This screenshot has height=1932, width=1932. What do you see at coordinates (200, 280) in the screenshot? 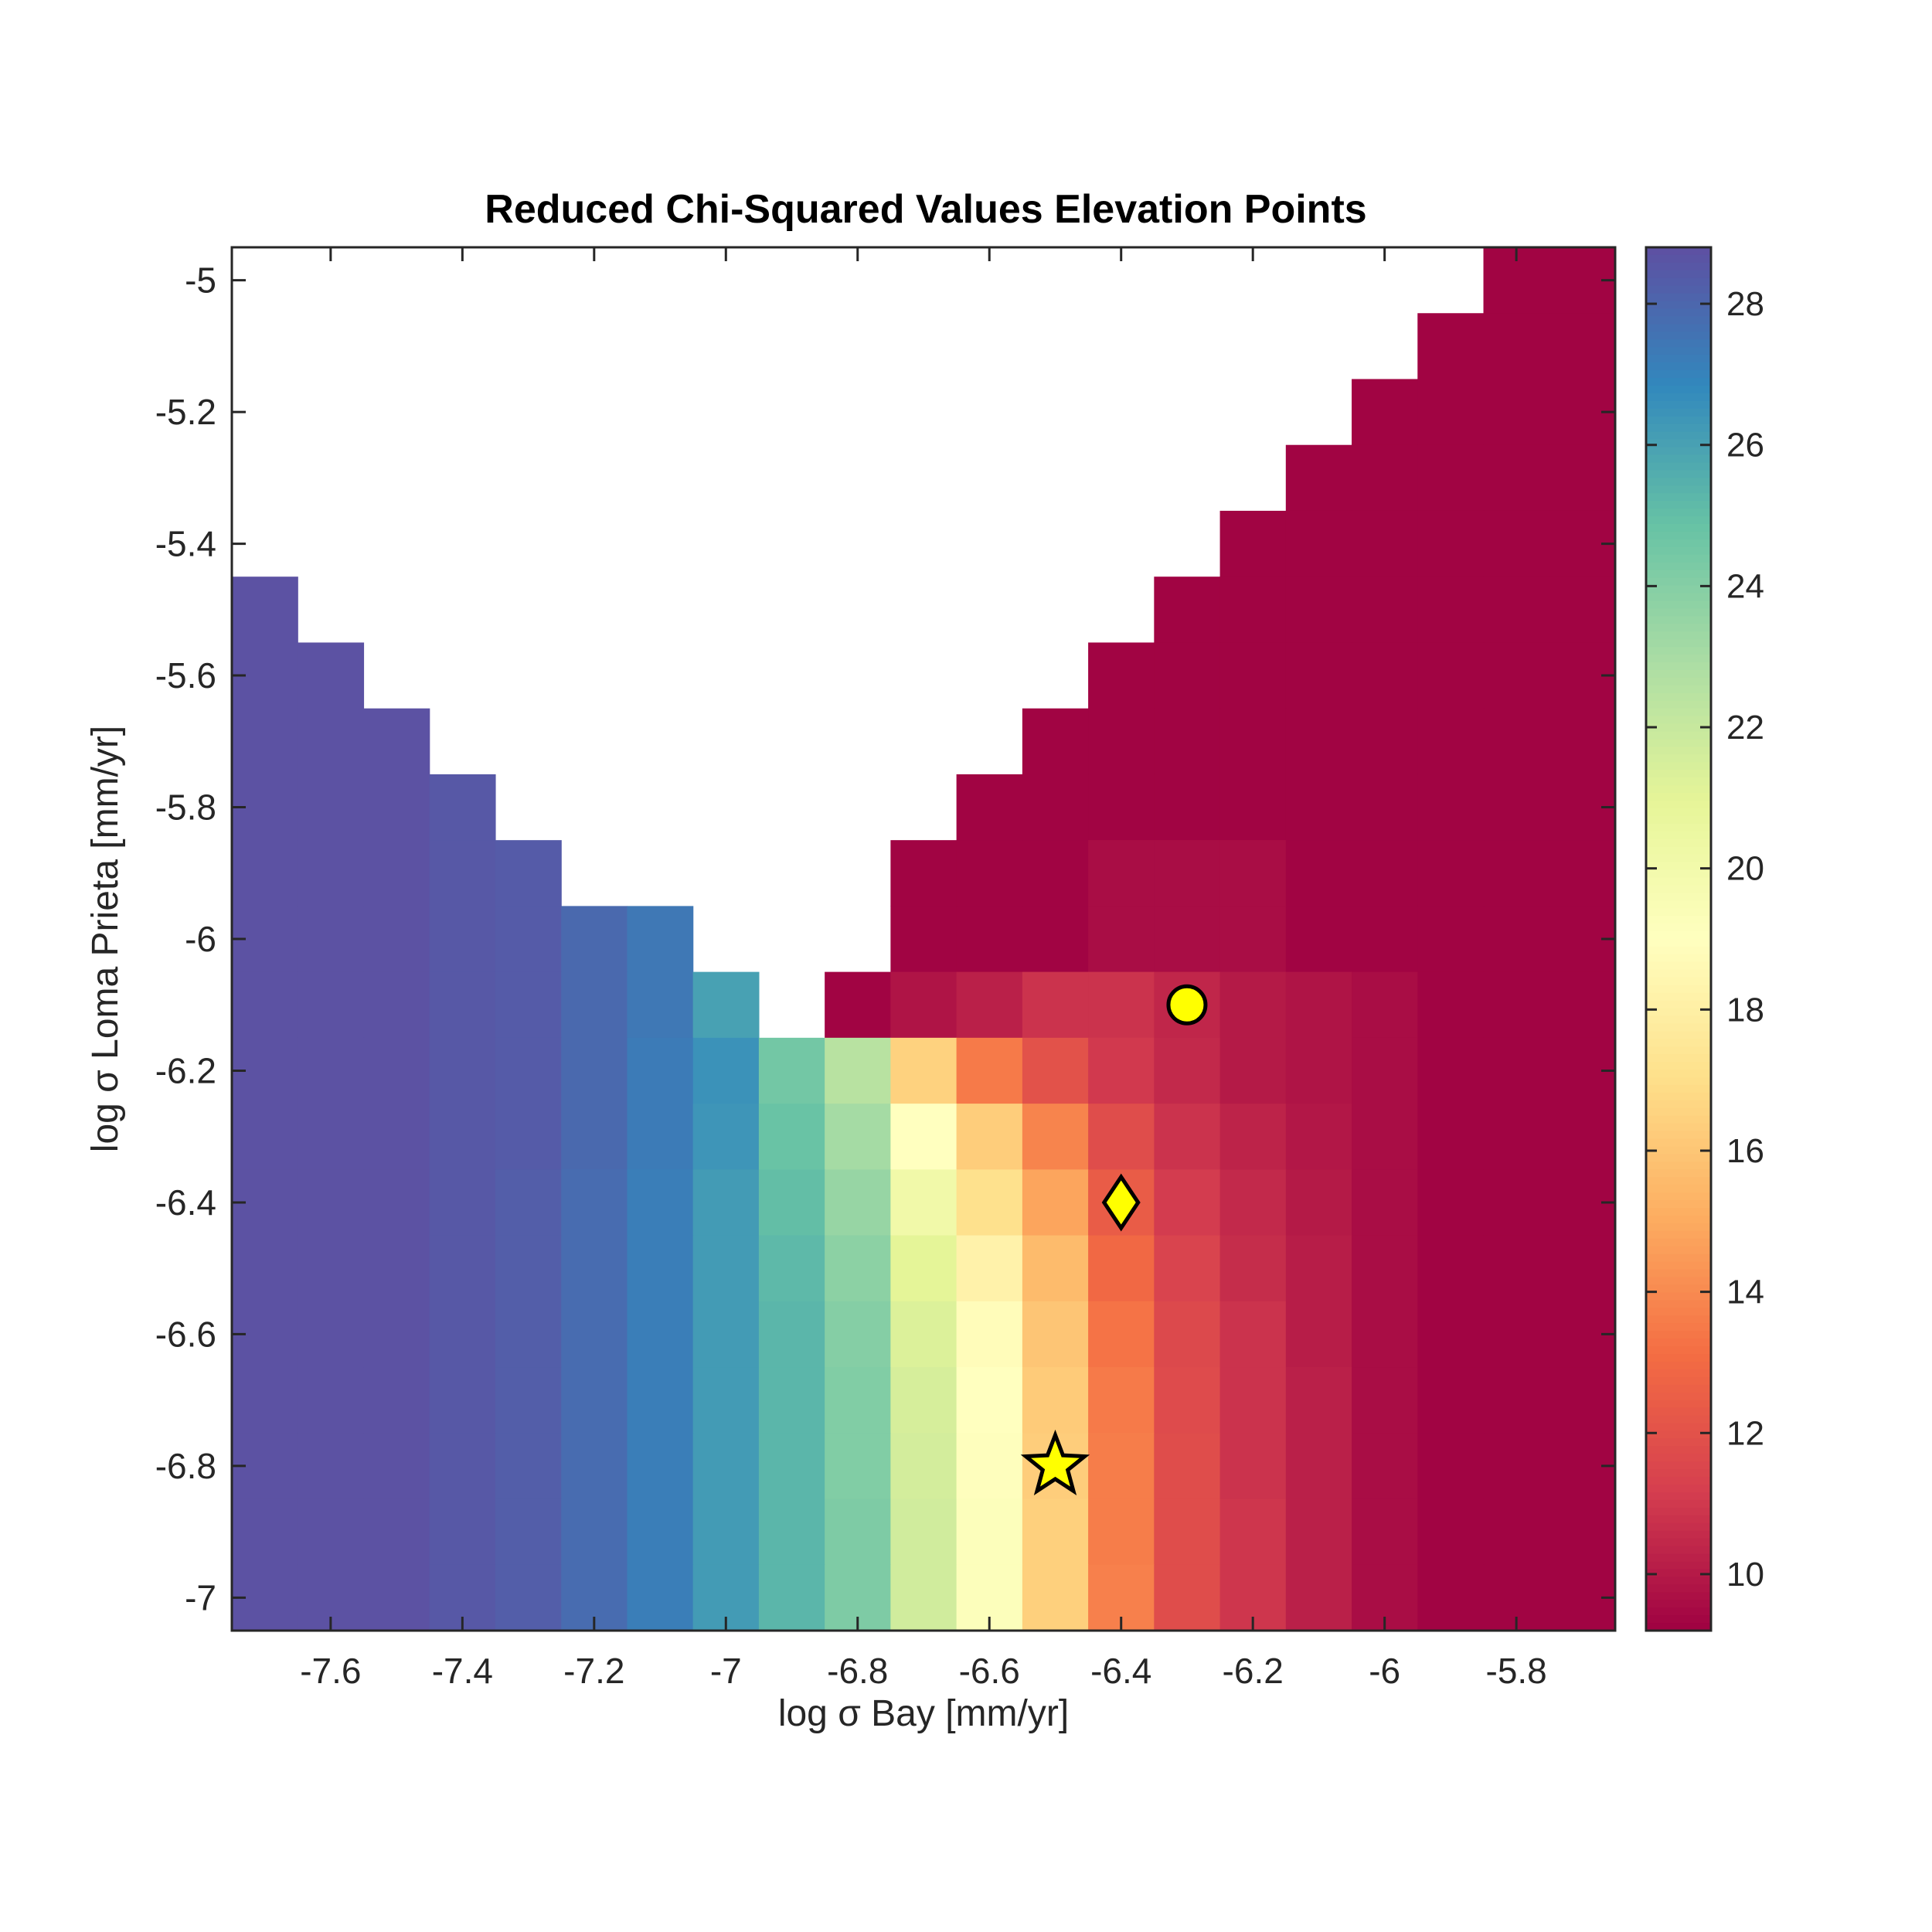
I see `y-tick-label: -5` at bounding box center [200, 280].